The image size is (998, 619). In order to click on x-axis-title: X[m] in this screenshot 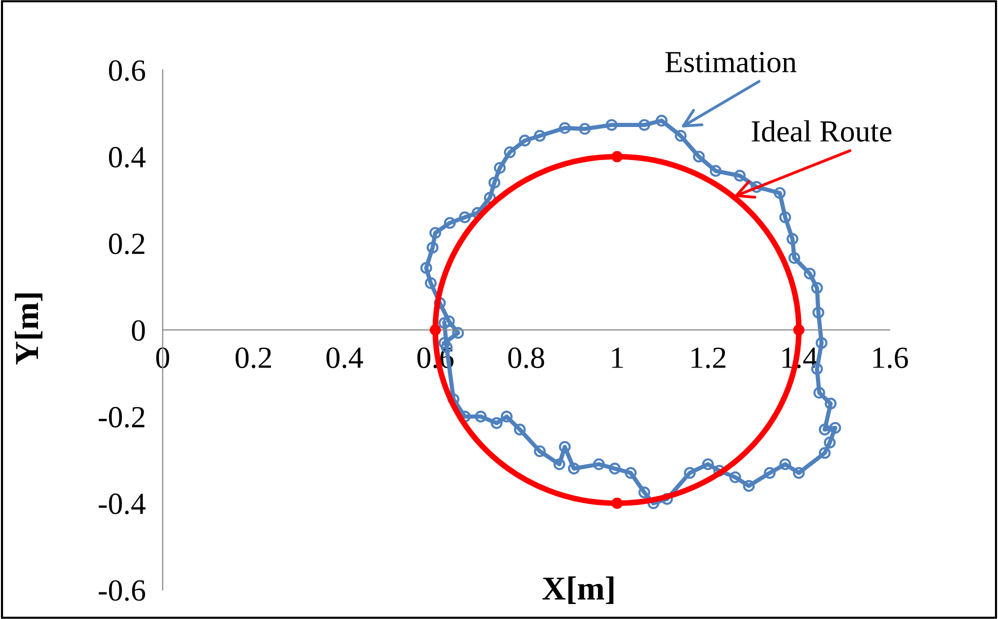, I will do `click(578, 590)`.